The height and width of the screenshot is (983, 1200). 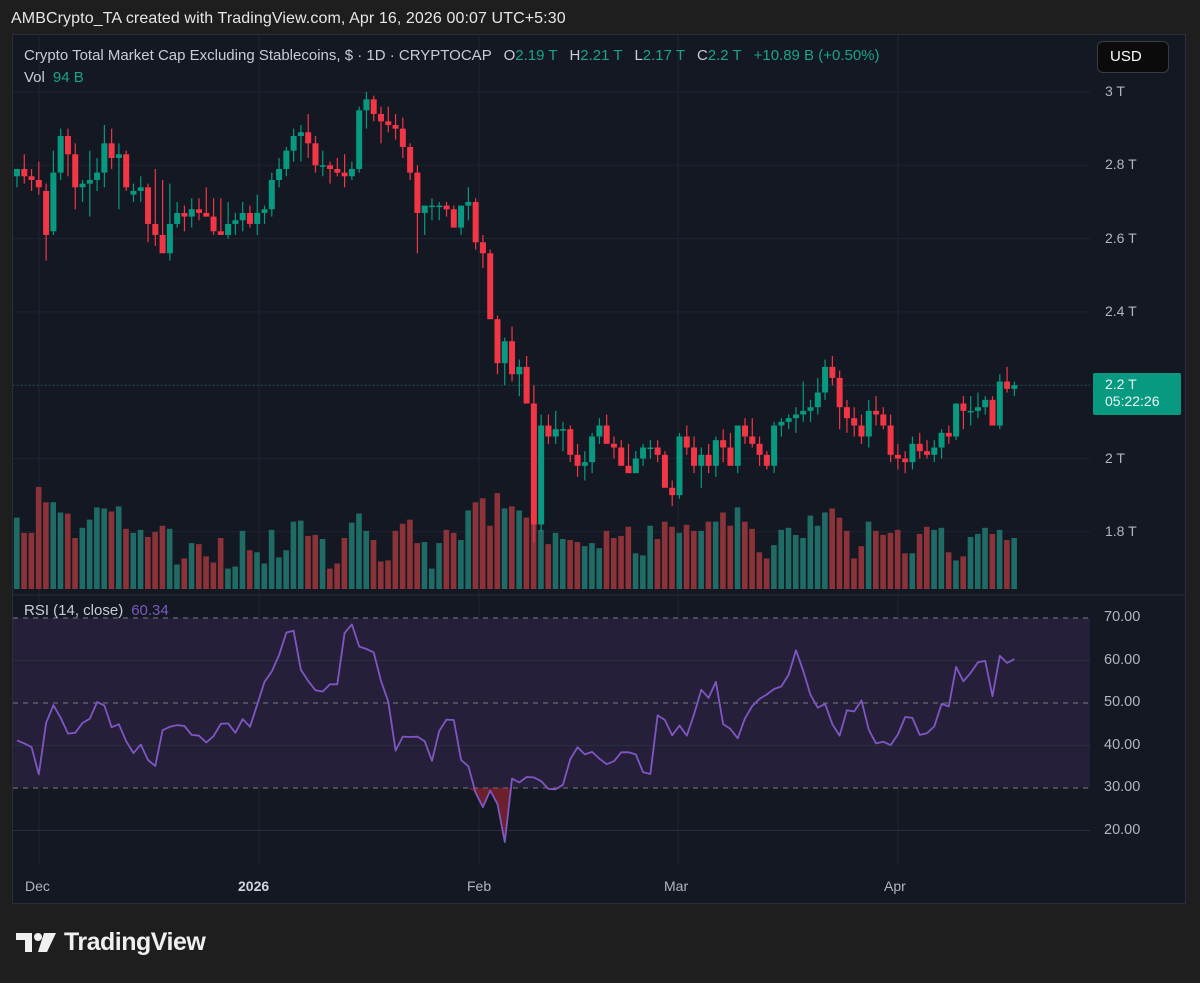 What do you see at coordinates (1122, 744) in the screenshot?
I see `rsi-axis-label: 40.00` at bounding box center [1122, 744].